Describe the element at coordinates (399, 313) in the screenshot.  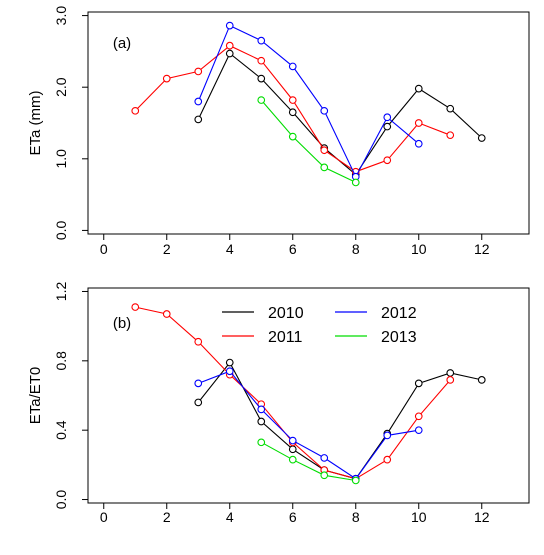
I see `legend-label-2012: 2012` at that location.